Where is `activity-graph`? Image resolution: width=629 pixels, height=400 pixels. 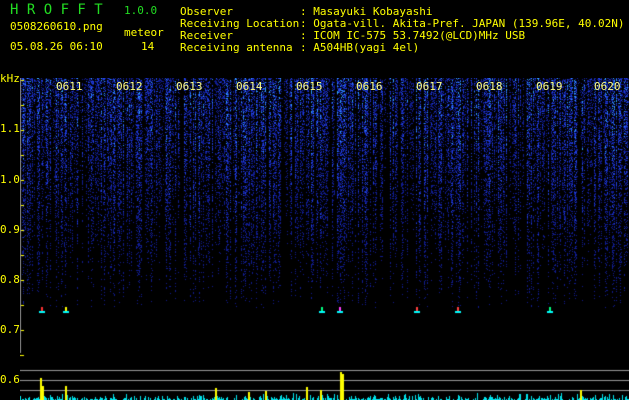 activity-graph is located at coordinates (324, 384).